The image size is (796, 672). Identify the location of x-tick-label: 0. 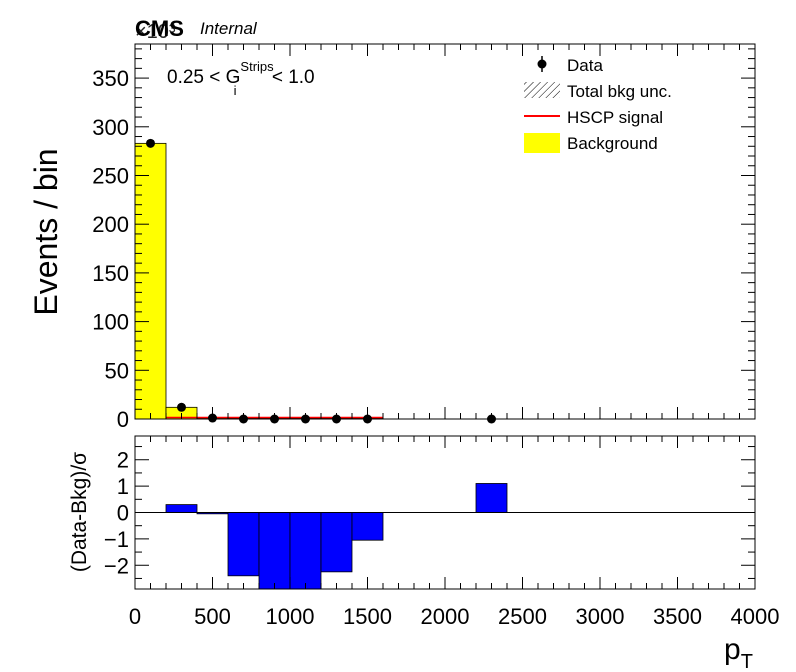
(135, 616).